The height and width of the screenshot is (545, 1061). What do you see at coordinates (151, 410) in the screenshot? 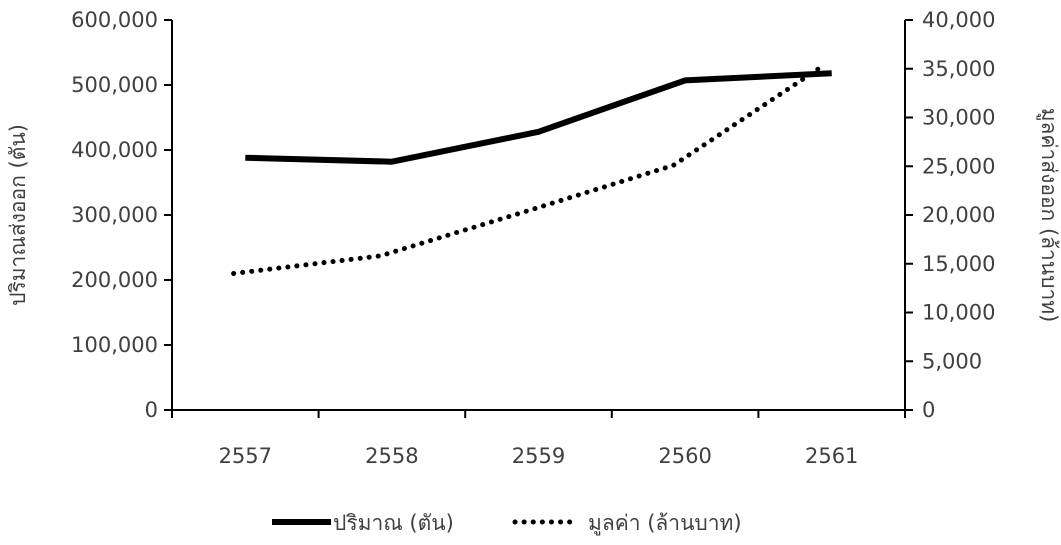
I see `left-tick-label: 0` at bounding box center [151, 410].